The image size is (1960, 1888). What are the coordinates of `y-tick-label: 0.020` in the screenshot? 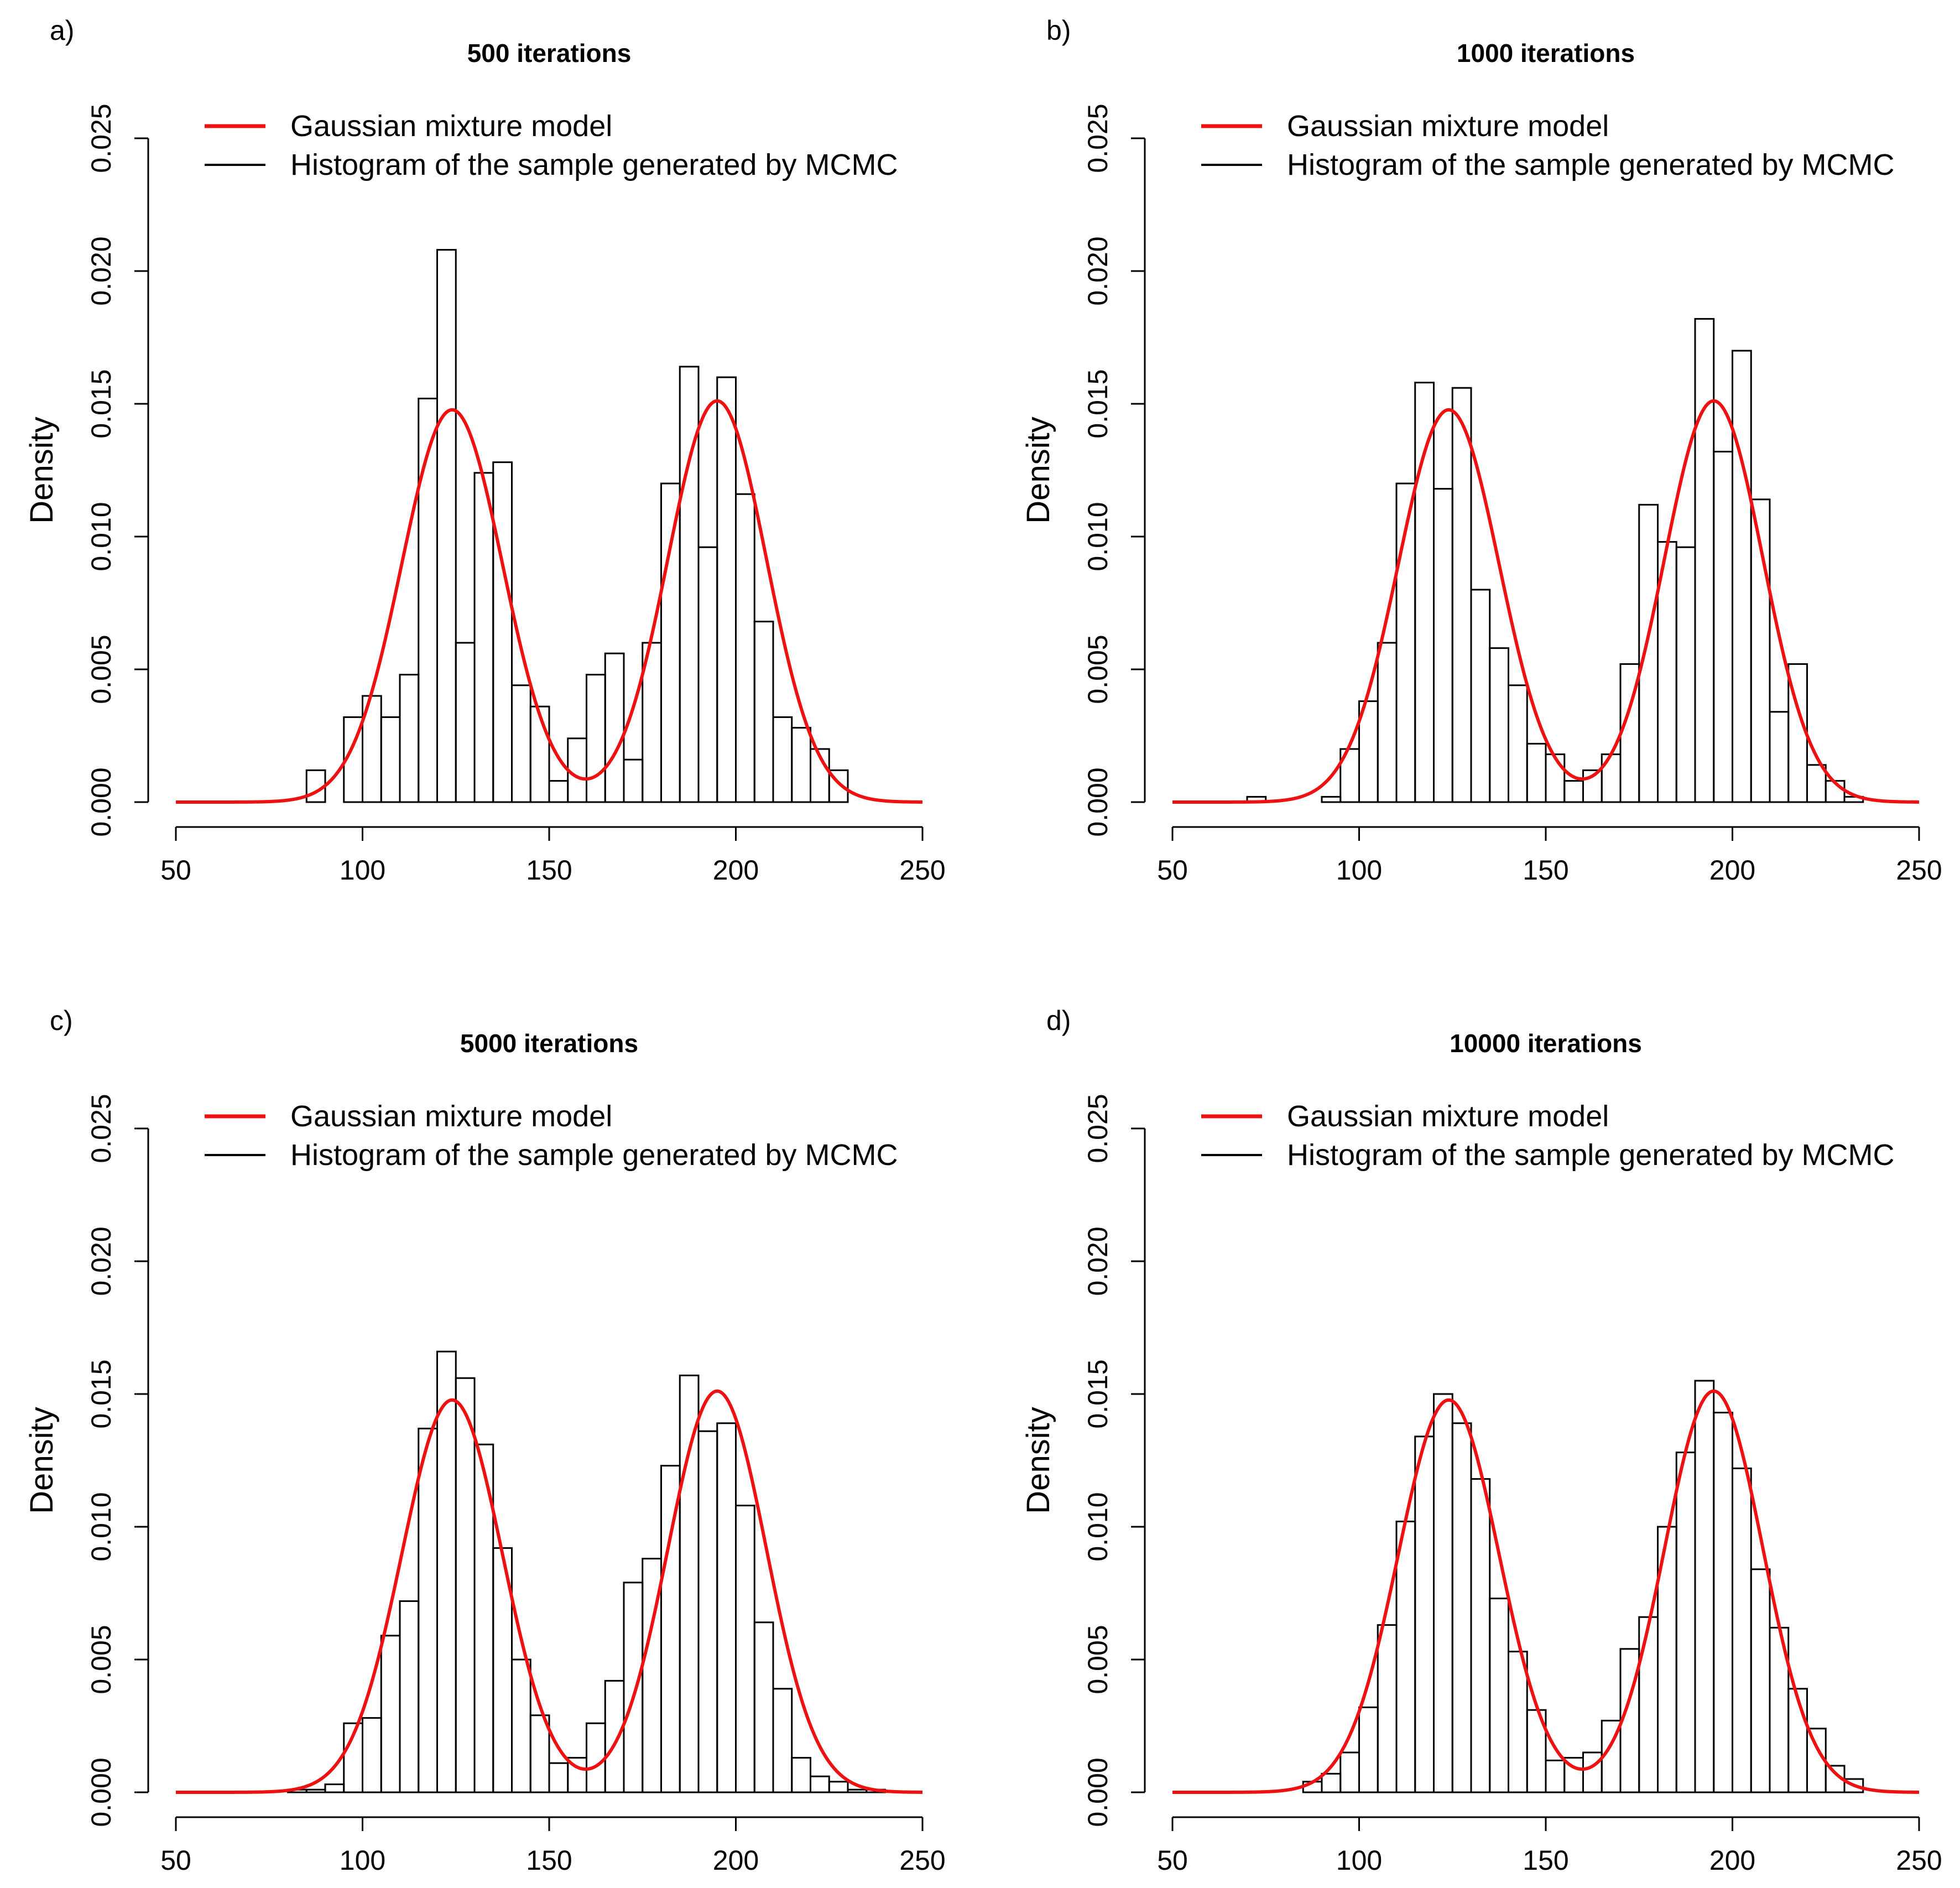 It's located at (101, 270).